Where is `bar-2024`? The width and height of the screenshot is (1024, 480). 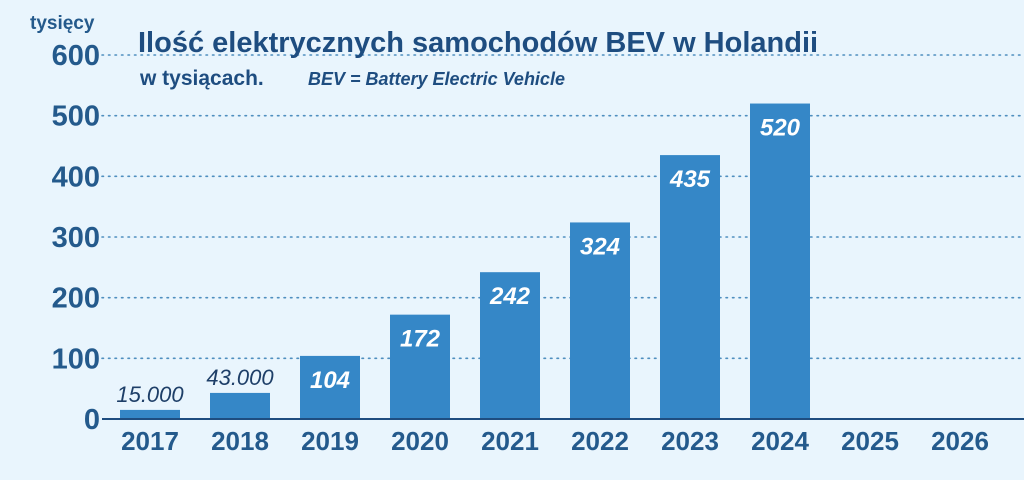
bar-2024 is located at coordinates (780, 261).